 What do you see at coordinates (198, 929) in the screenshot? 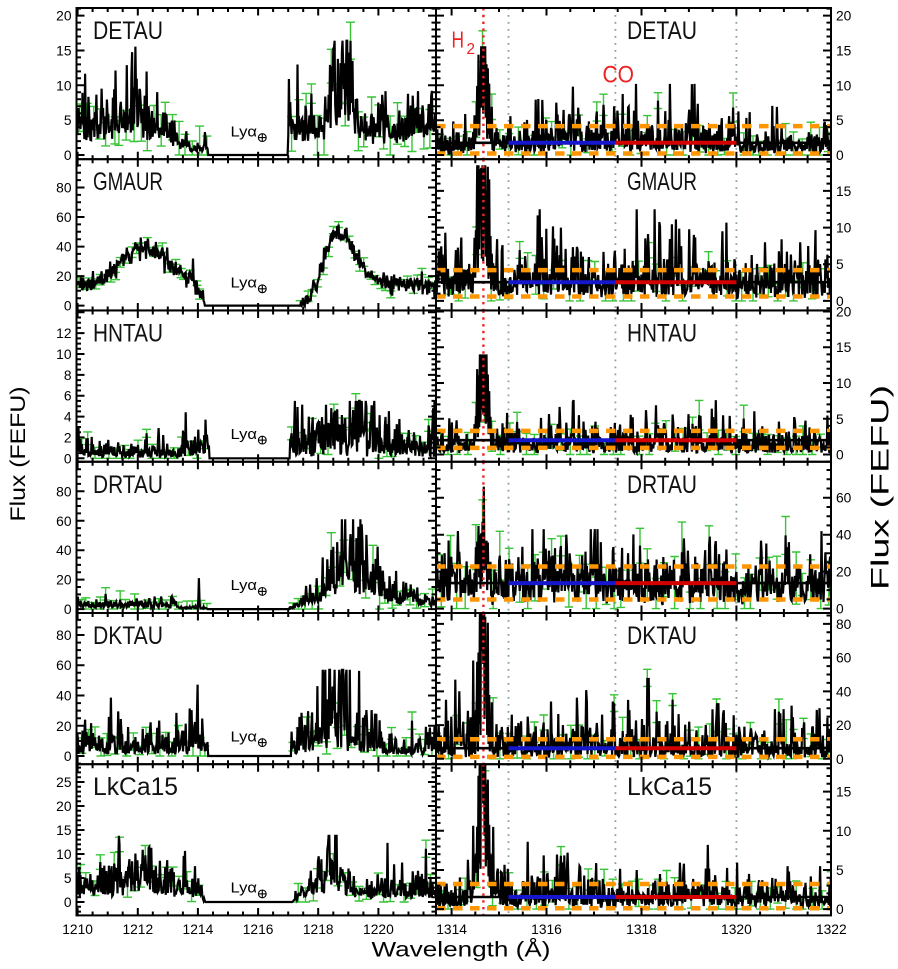
I see `svg-text: 1214` at bounding box center [198, 929].